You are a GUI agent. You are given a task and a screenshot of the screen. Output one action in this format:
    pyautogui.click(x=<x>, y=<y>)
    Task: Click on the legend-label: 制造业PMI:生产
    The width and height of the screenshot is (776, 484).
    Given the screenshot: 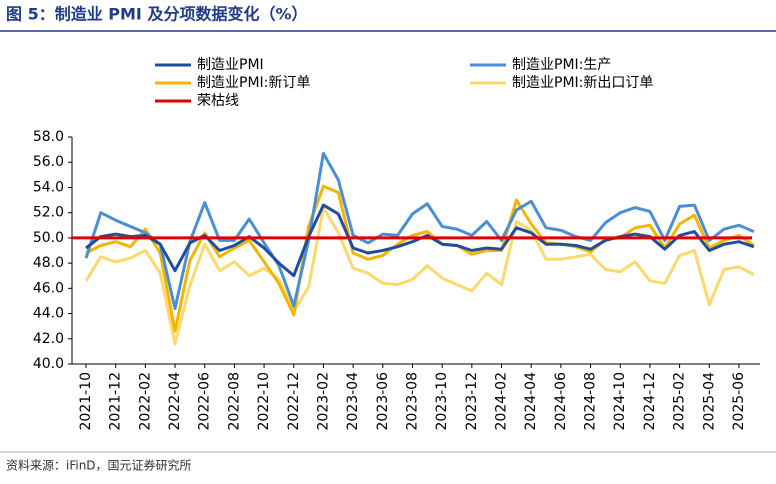 What is the action you would take?
    pyautogui.click(x=561, y=65)
    